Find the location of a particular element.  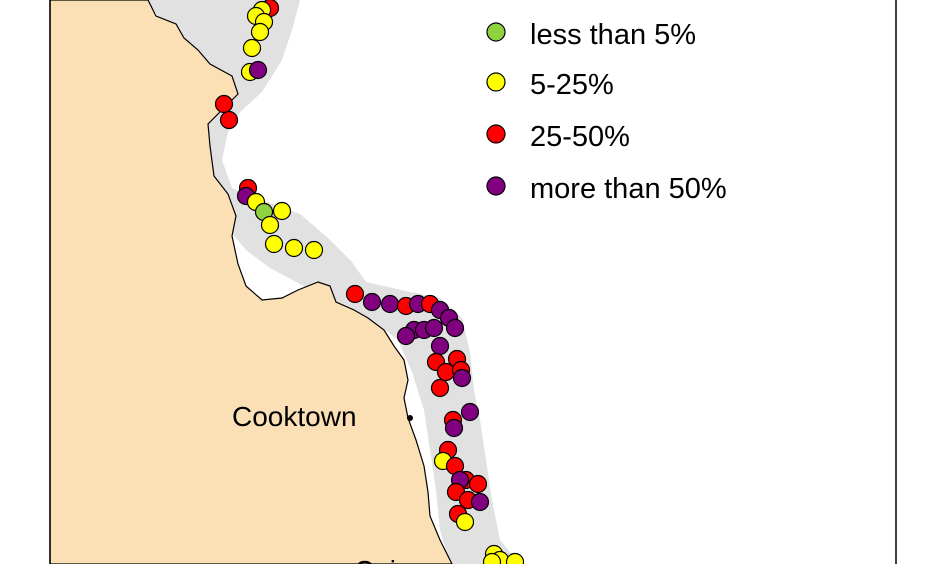

legend-label-less-than-5: less than 5% is located at coordinates (613, 35).